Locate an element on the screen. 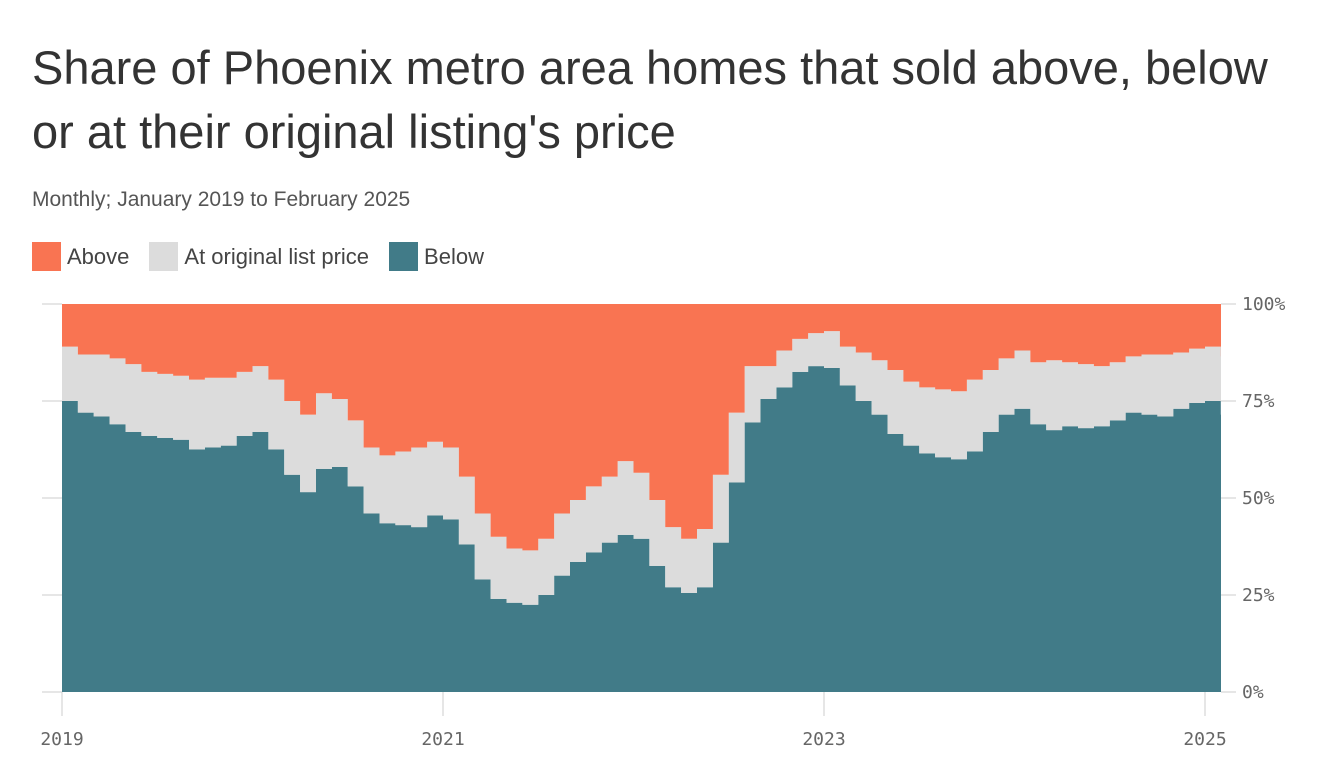 The width and height of the screenshot is (1344, 784). legend-swatch-above is located at coordinates (46, 256).